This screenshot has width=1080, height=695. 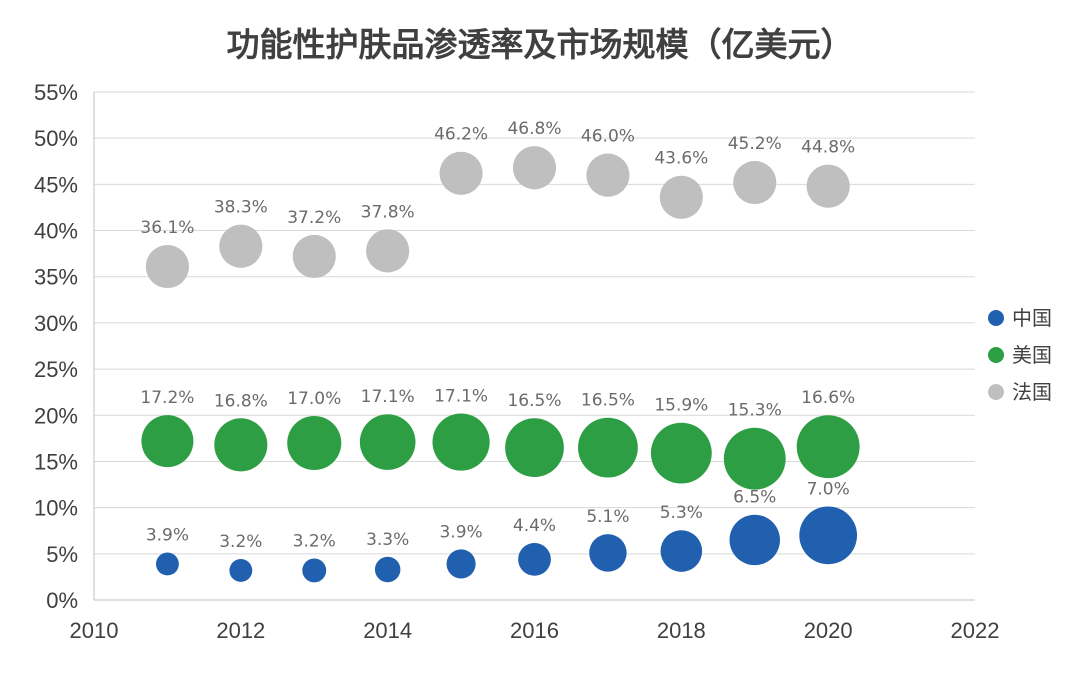 What do you see at coordinates (461, 442) in the screenshot?
I see `bubble-美国-2015` at bounding box center [461, 442].